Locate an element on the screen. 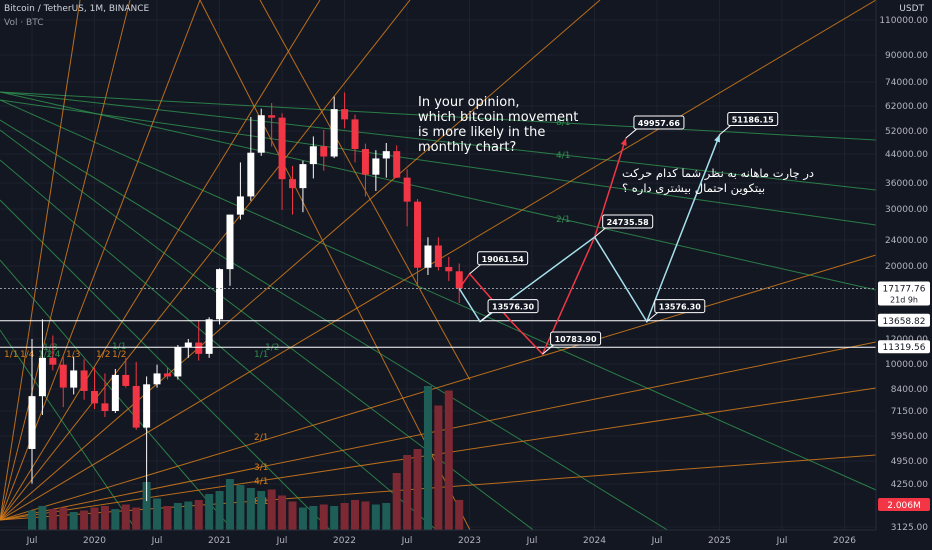 Image resolution: width=932 pixels, height=550 pixels. price-lines is located at coordinates (438, 317).